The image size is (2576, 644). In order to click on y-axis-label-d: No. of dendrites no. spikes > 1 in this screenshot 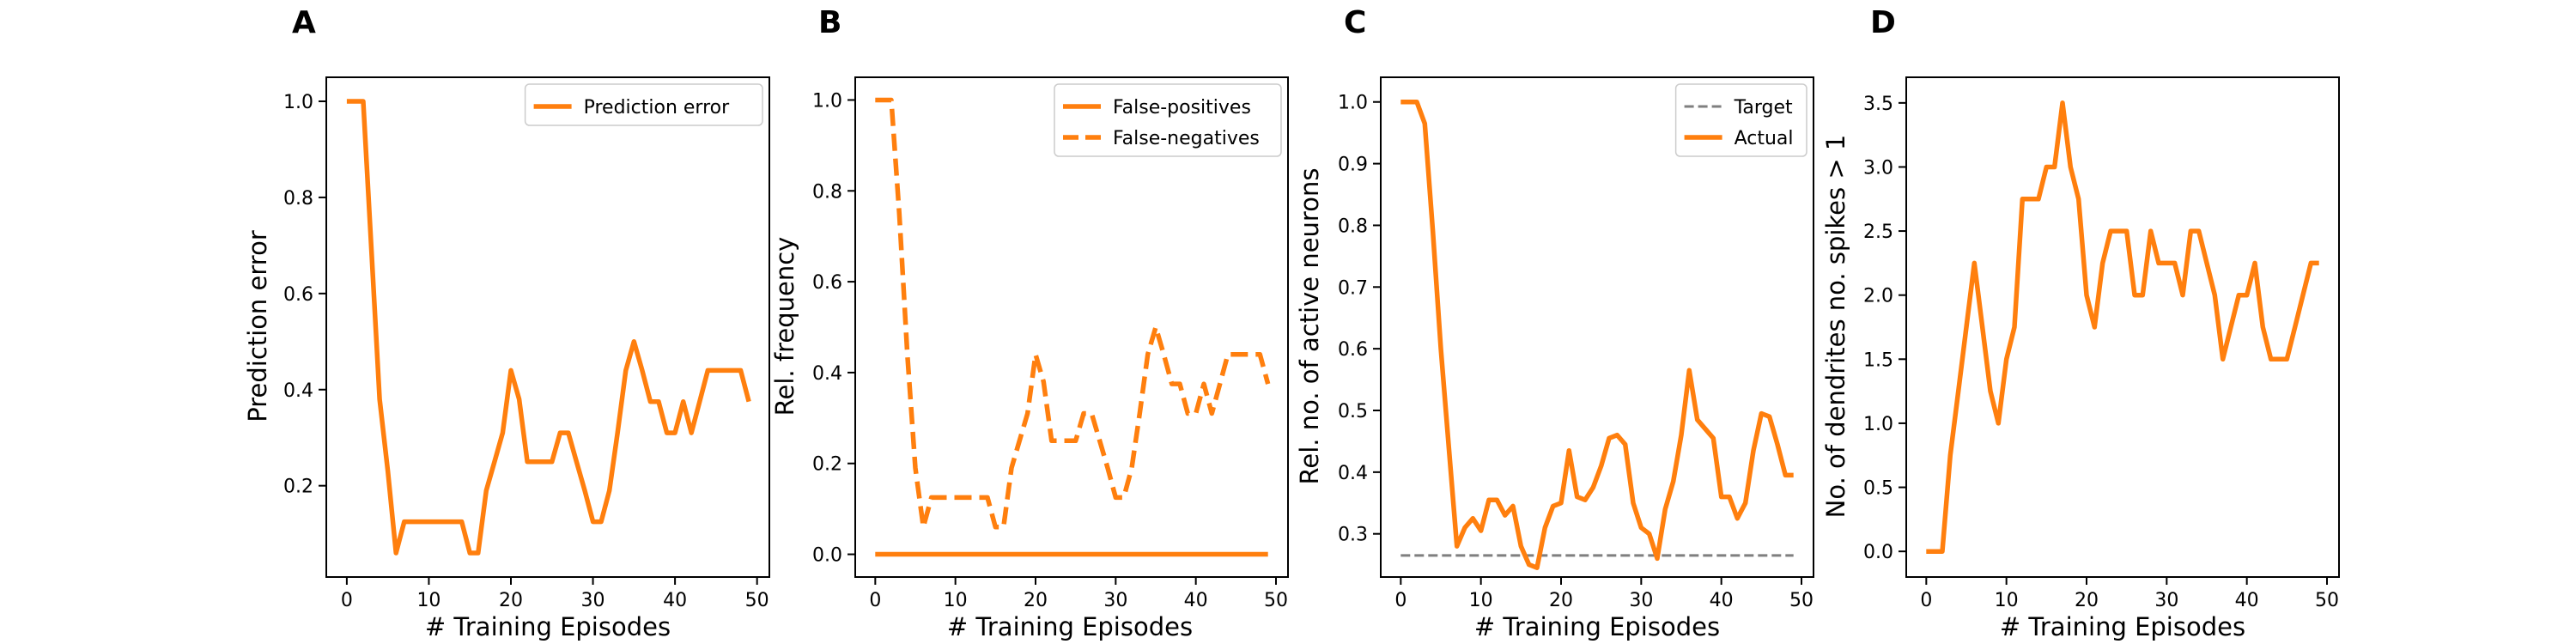, I will do `click(1836, 327)`.